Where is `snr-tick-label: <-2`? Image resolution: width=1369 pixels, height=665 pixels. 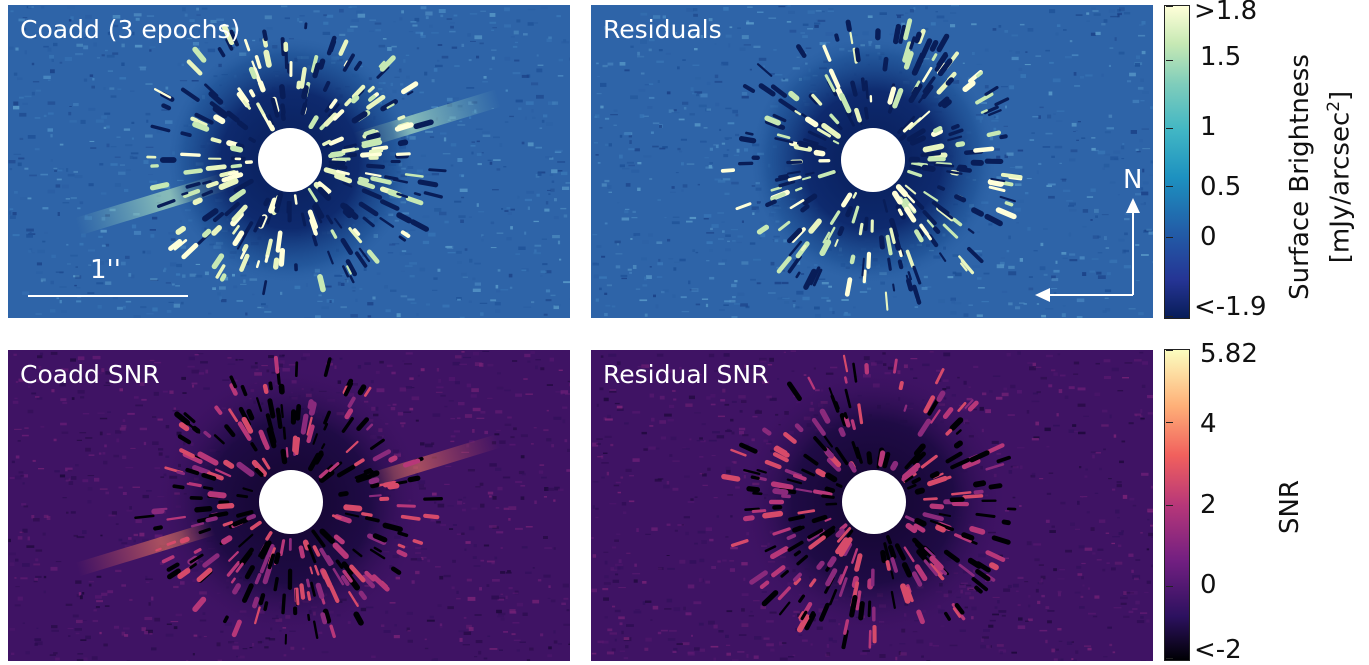 snr-tick-label: <-2 is located at coordinates (1218, 650).